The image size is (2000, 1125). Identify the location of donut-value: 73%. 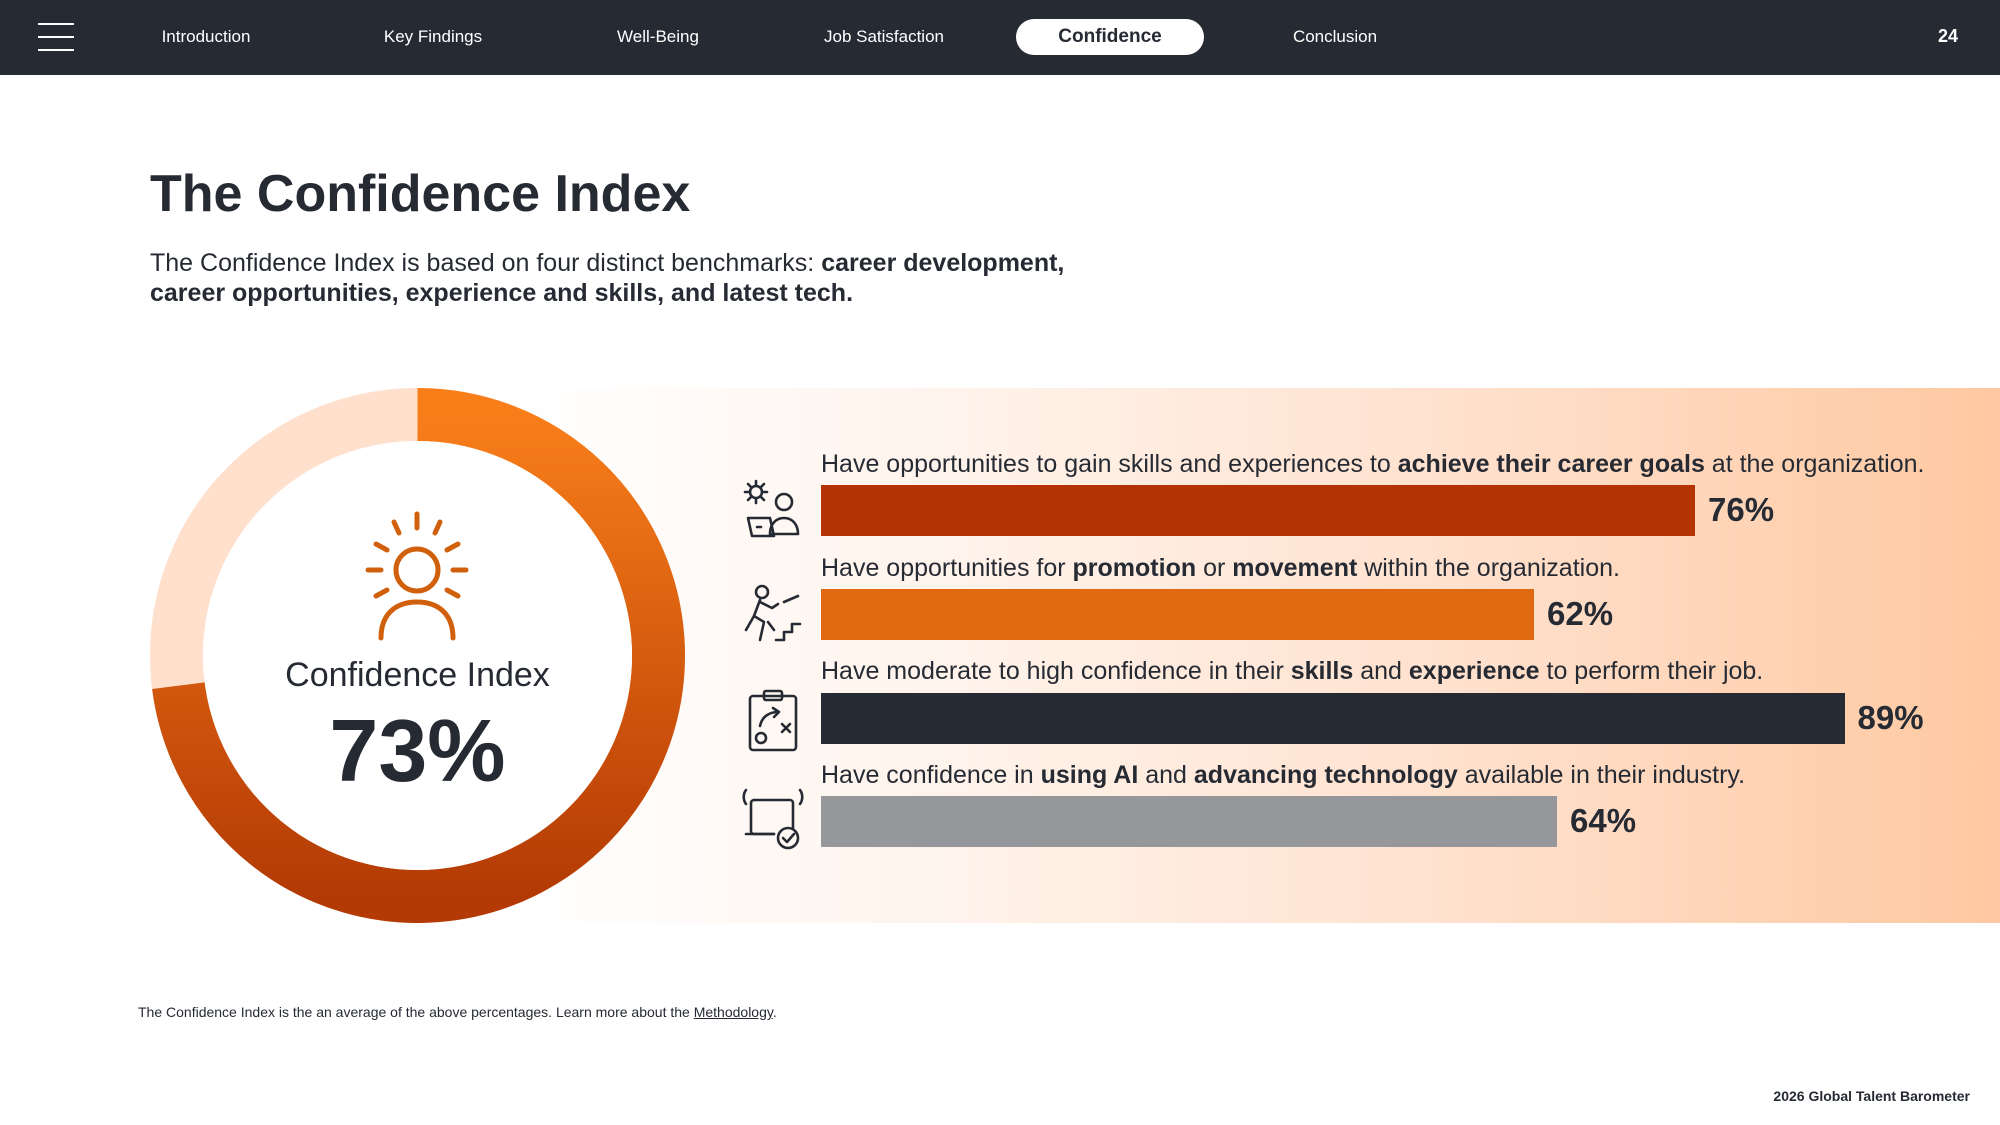
(417, 750).